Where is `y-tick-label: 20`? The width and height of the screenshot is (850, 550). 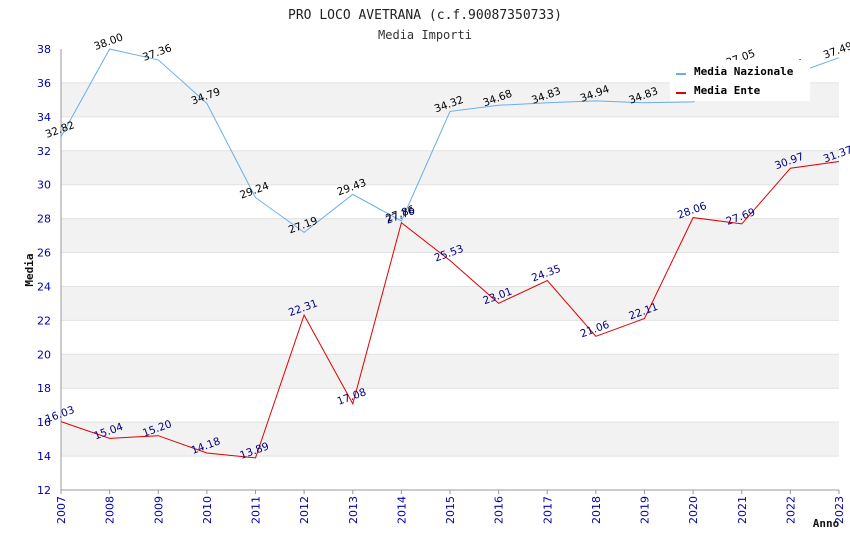
y-tick-label: 20 is located at coordinates (44, 354).